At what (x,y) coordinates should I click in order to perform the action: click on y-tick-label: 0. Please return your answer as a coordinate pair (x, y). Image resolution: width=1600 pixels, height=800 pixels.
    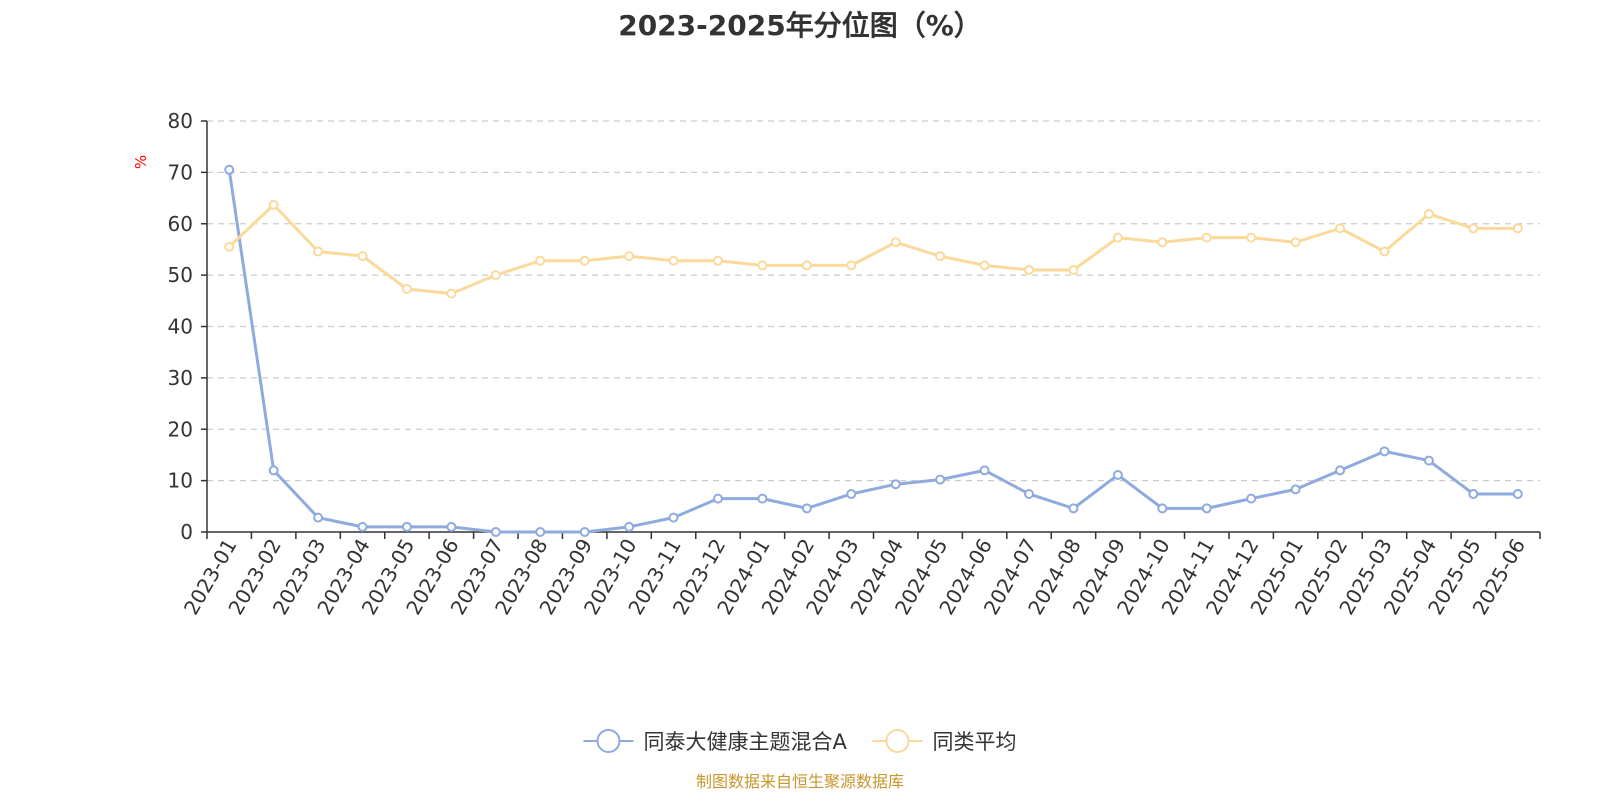
    Looking at the image, I should click on (186, 532).